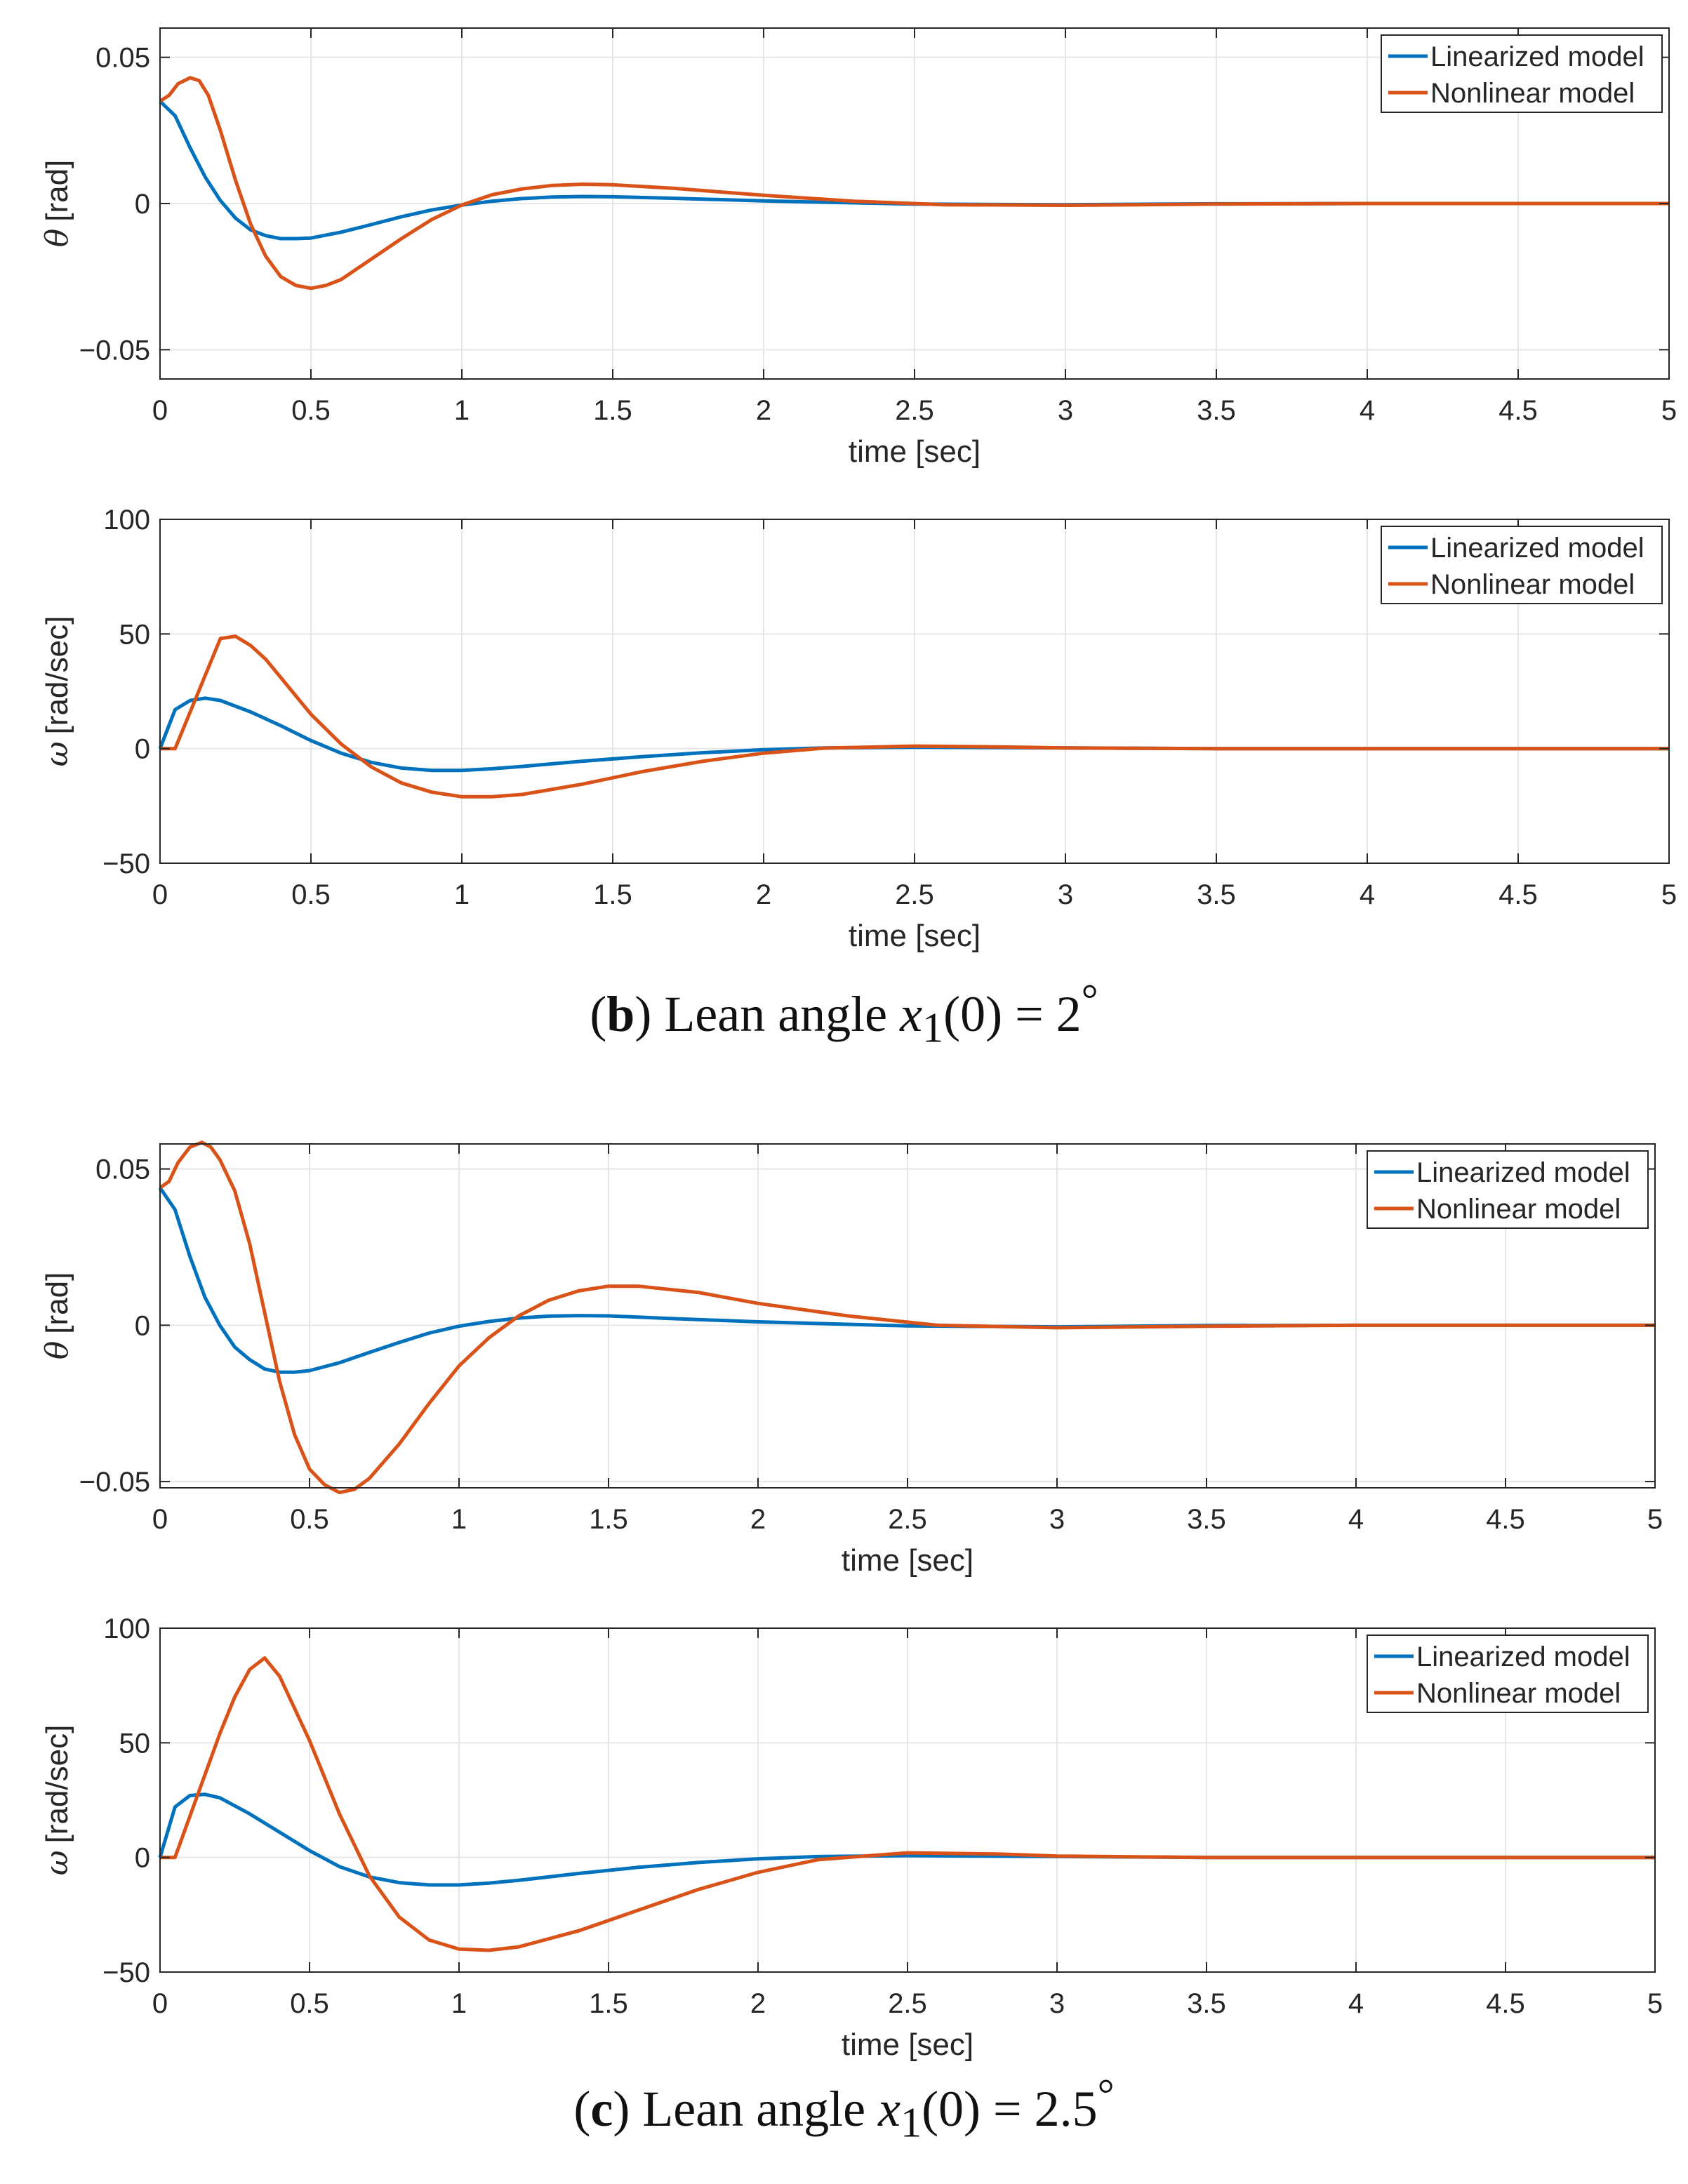 The image size is (1688, 2184). Describe the element at coordinates (999, 1014) in the screenshot. I see `caption-b-arg: (0) =` at that location.